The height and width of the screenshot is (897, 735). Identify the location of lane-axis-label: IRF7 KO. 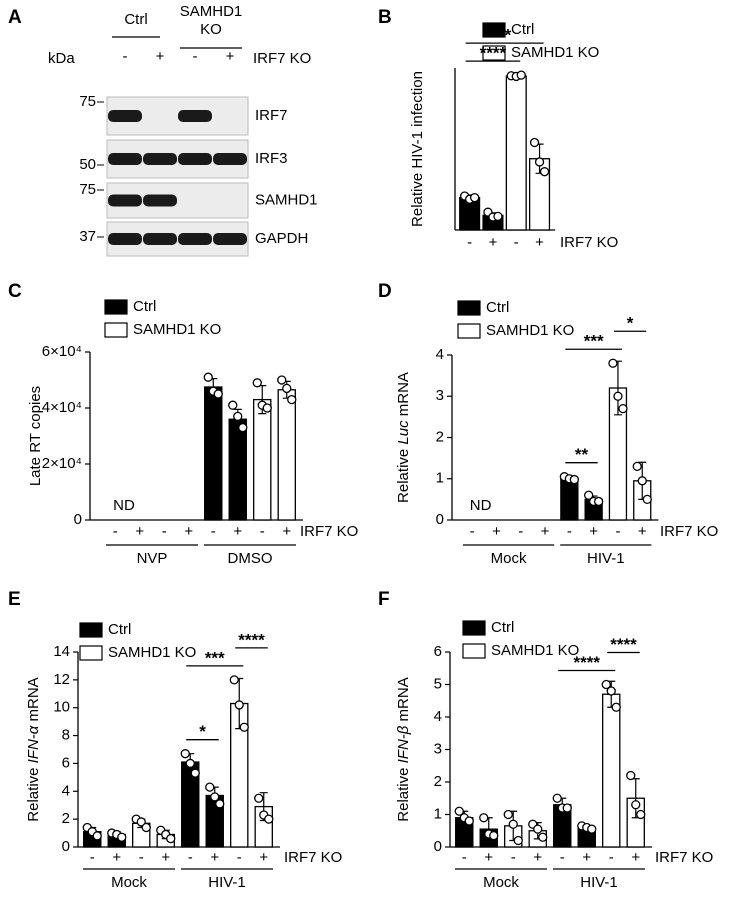
(282, 58).